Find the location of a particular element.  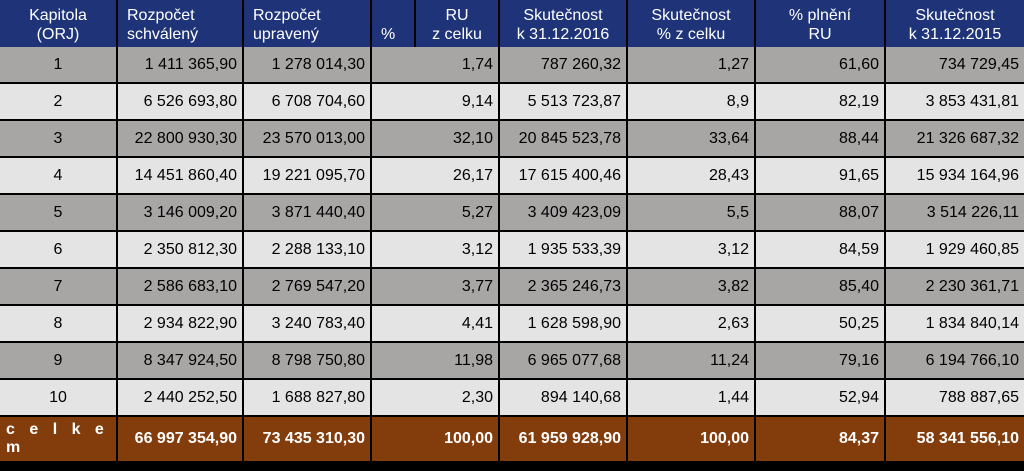

cell-kapitola: 2 is located at coordinates (59, 102).